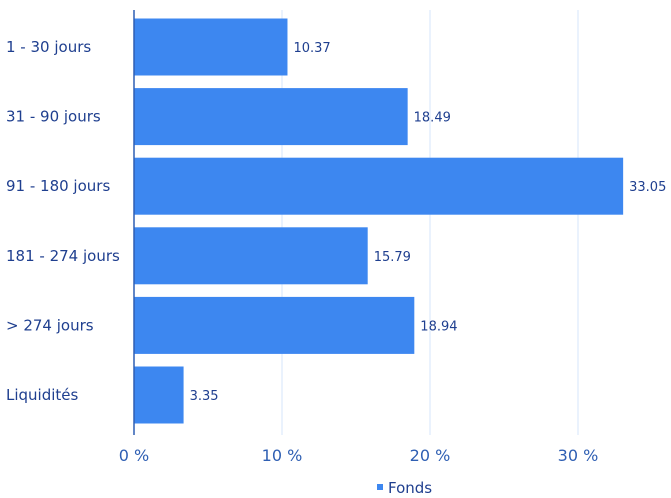 The image size is (671, 498). I want to click on value-label-4: 18.94, so click(438, 326).